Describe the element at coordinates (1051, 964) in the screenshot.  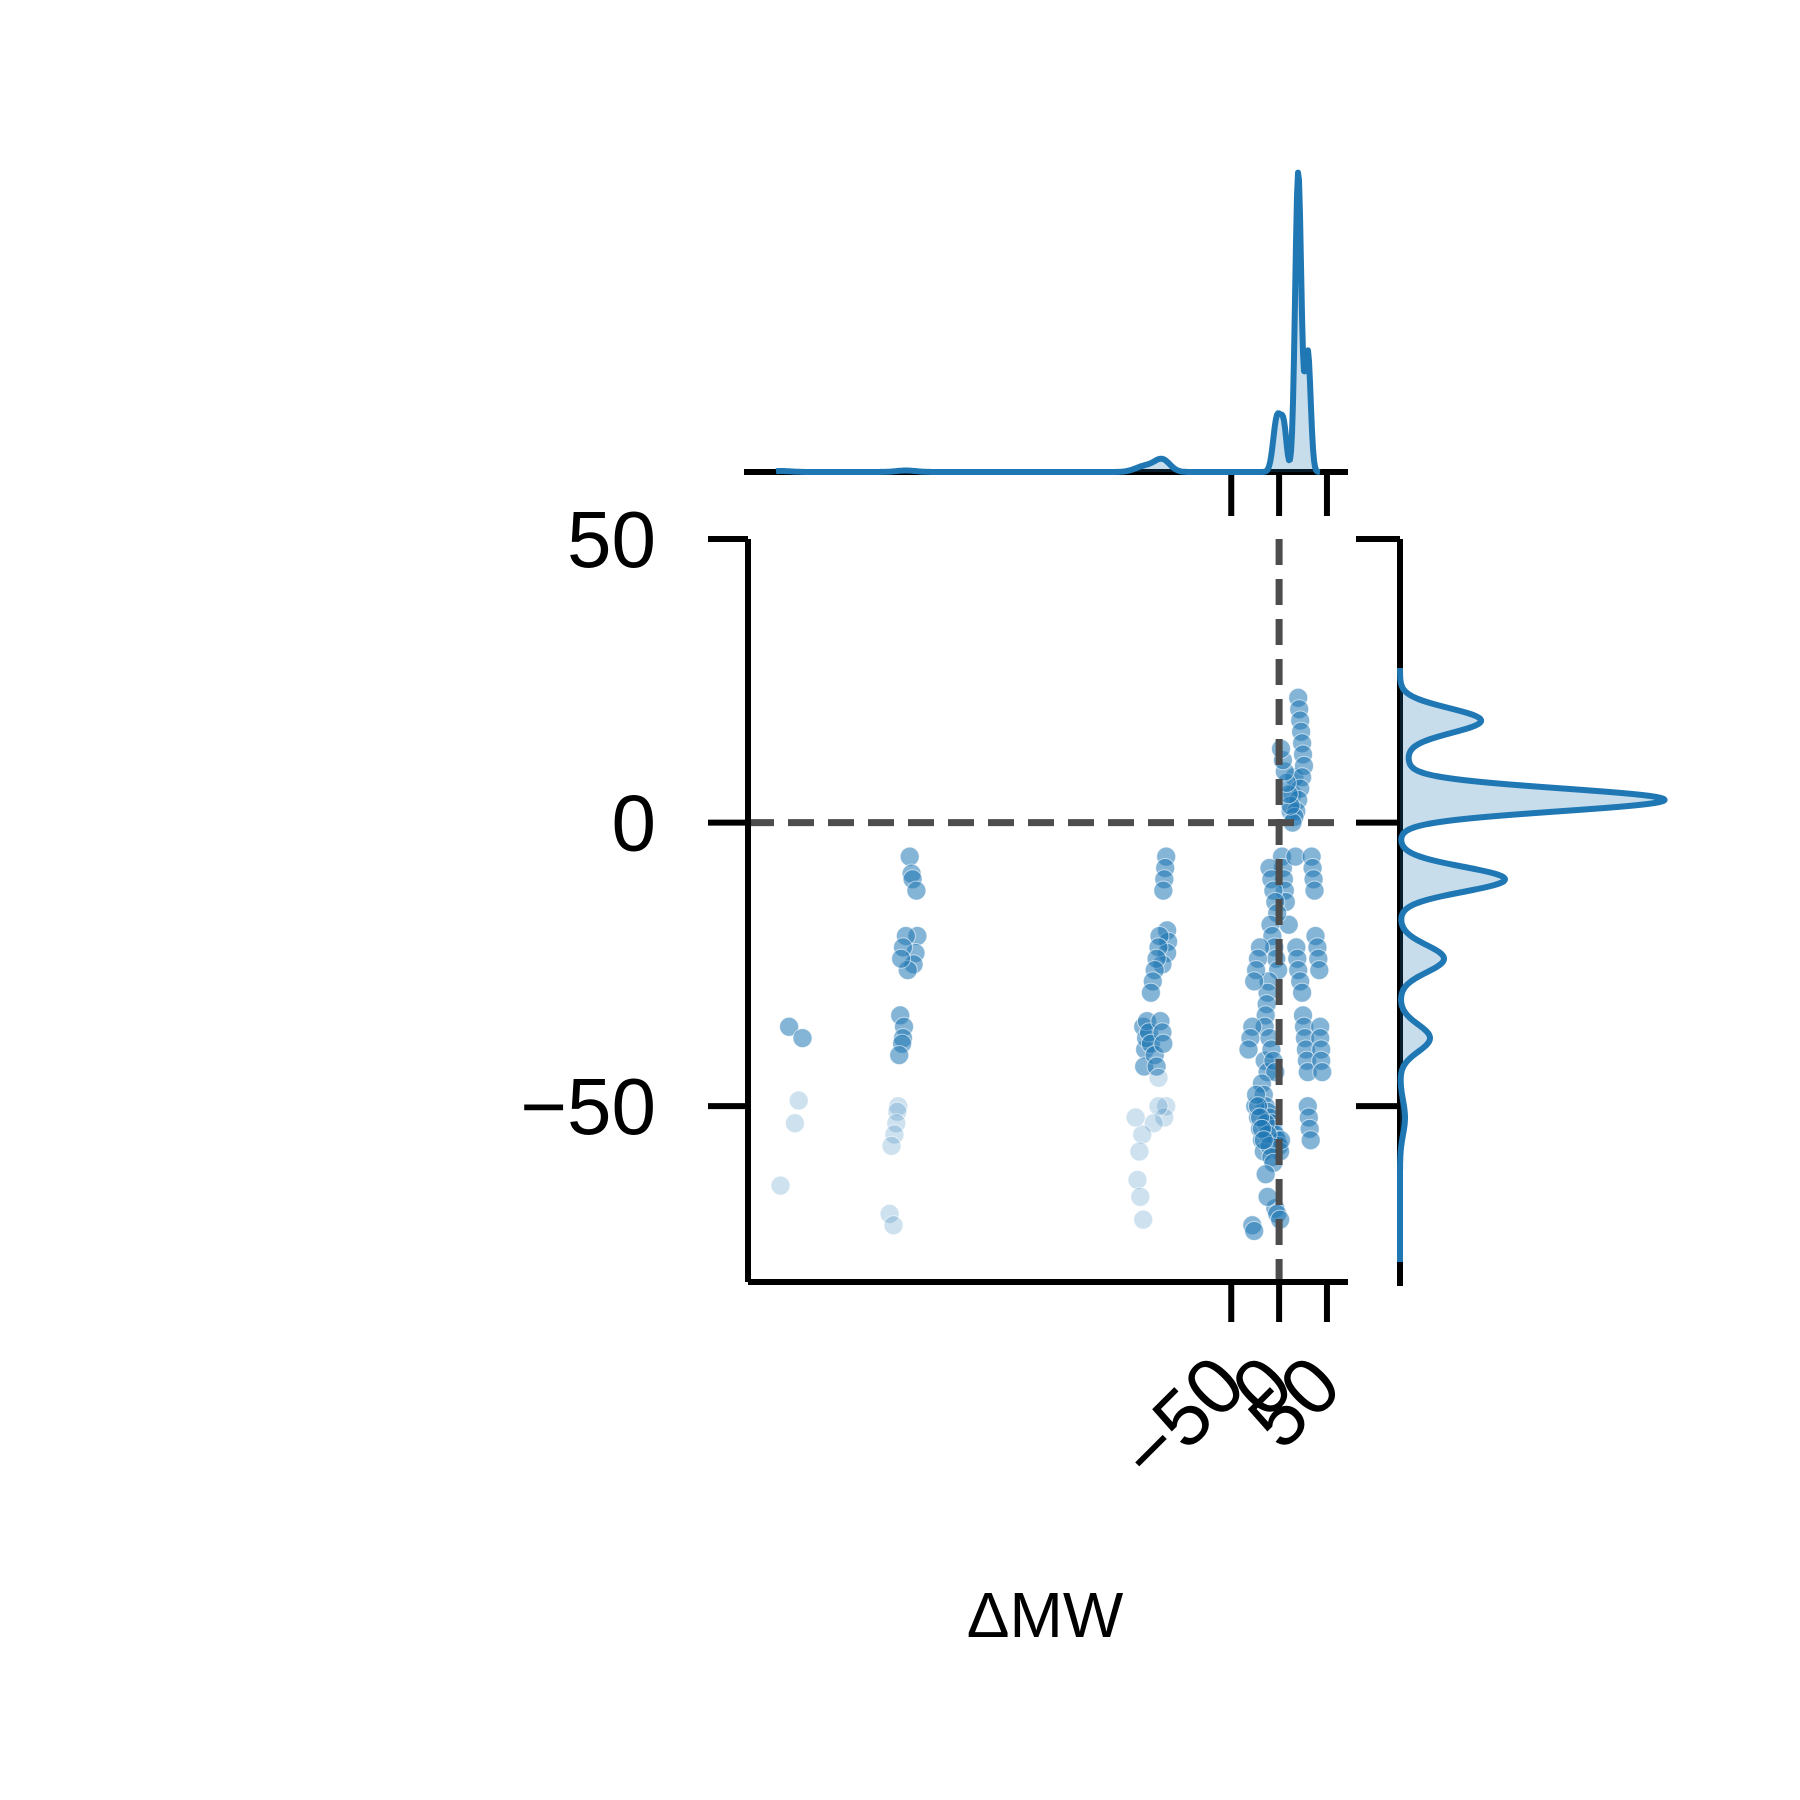
I see `scatter-points` at that location.